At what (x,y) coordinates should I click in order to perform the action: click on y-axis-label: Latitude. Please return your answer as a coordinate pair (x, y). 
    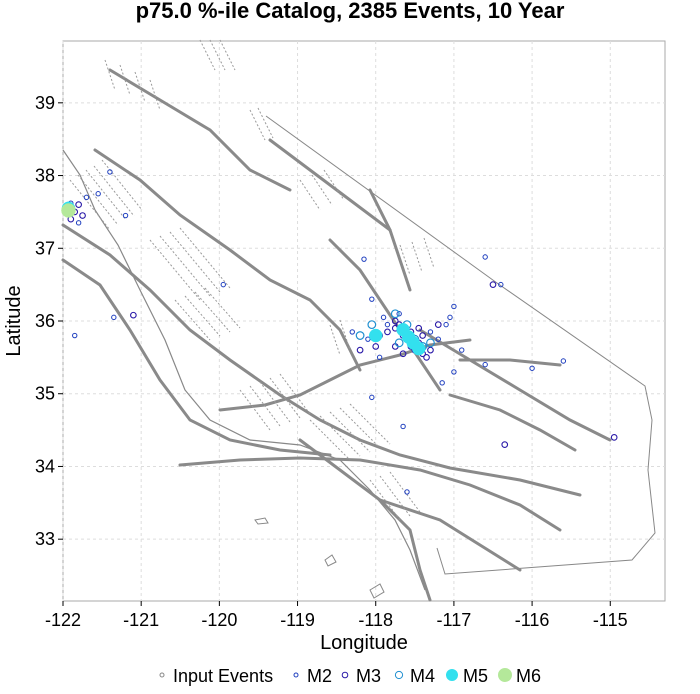
    Looking at the image, I should click on (14, 320).